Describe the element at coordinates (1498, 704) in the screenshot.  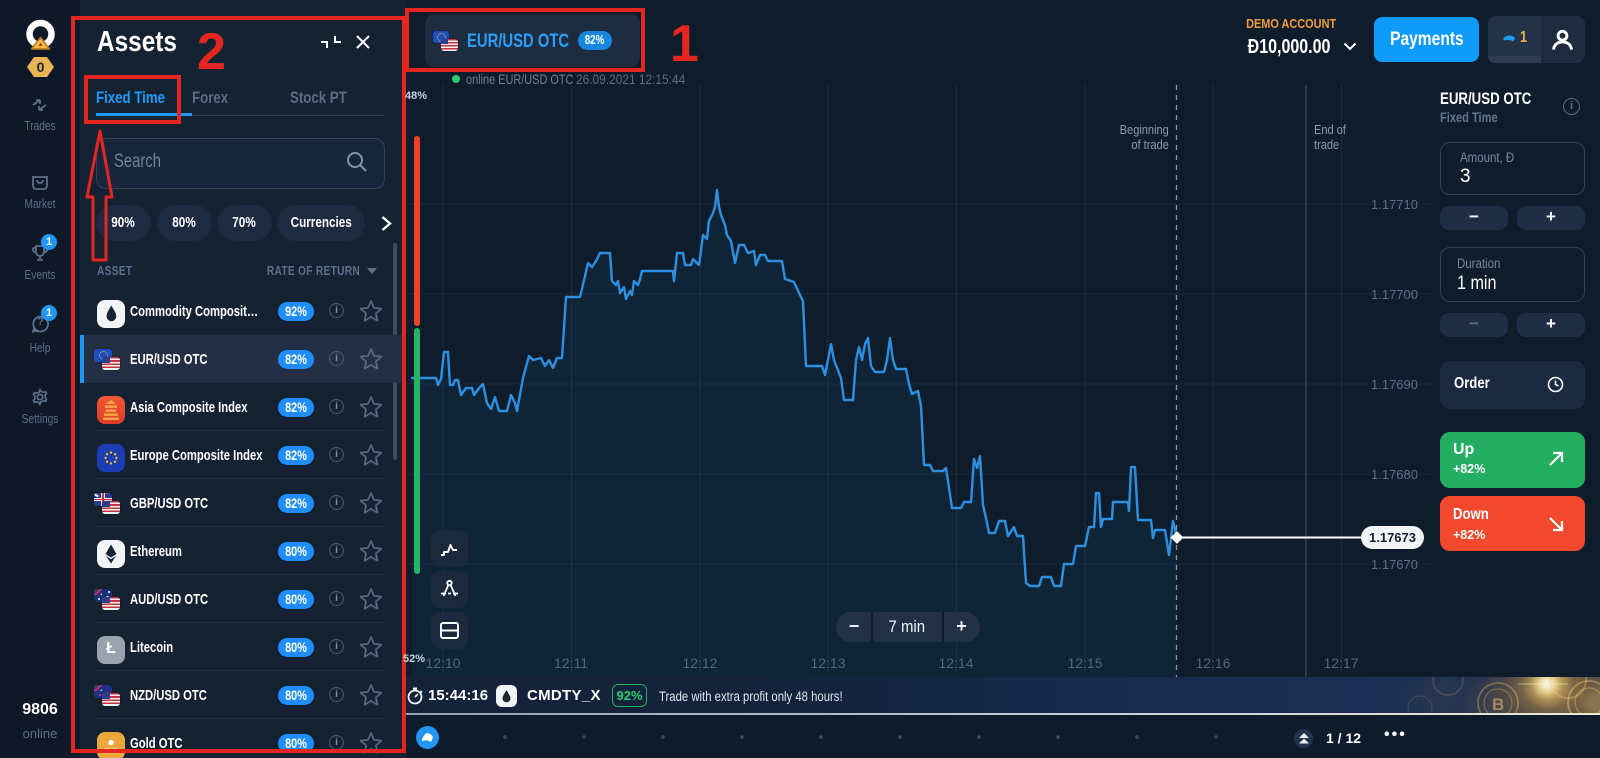
I see `svg-text: B` at that location.